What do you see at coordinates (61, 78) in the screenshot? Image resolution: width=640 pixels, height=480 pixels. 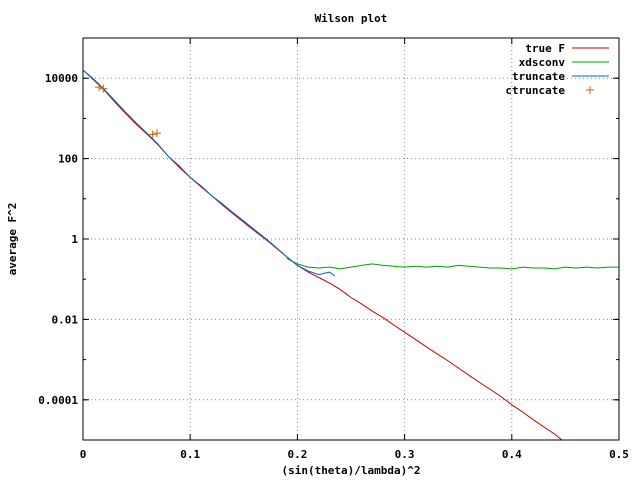 I see `y-tick-label: 10000` at bounding box center [61, 78].